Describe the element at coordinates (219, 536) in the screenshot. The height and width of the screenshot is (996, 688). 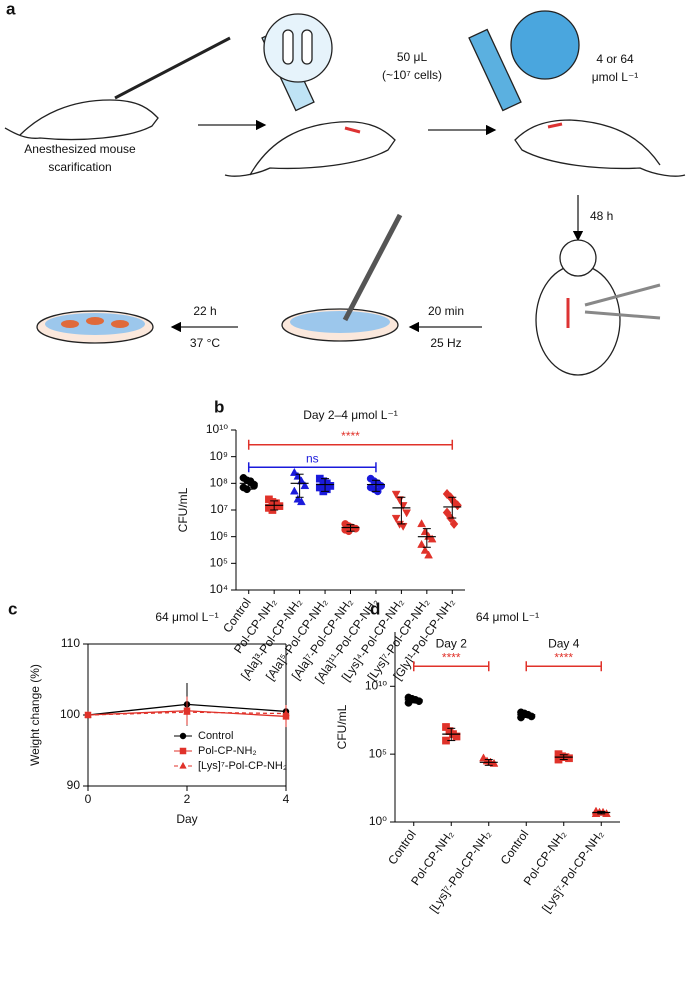
I see `y-tick-label: 10⁶` at that location.